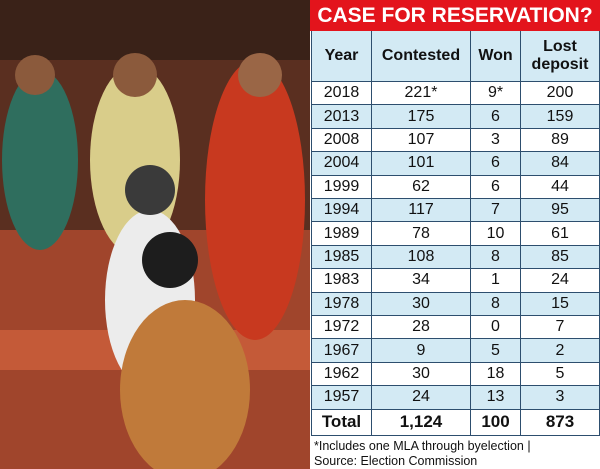 This screenshot has width=600, height=469. Describe the element at coordinates (341, 187) in the screenshot. I see `table-cell: 1999` at that location.